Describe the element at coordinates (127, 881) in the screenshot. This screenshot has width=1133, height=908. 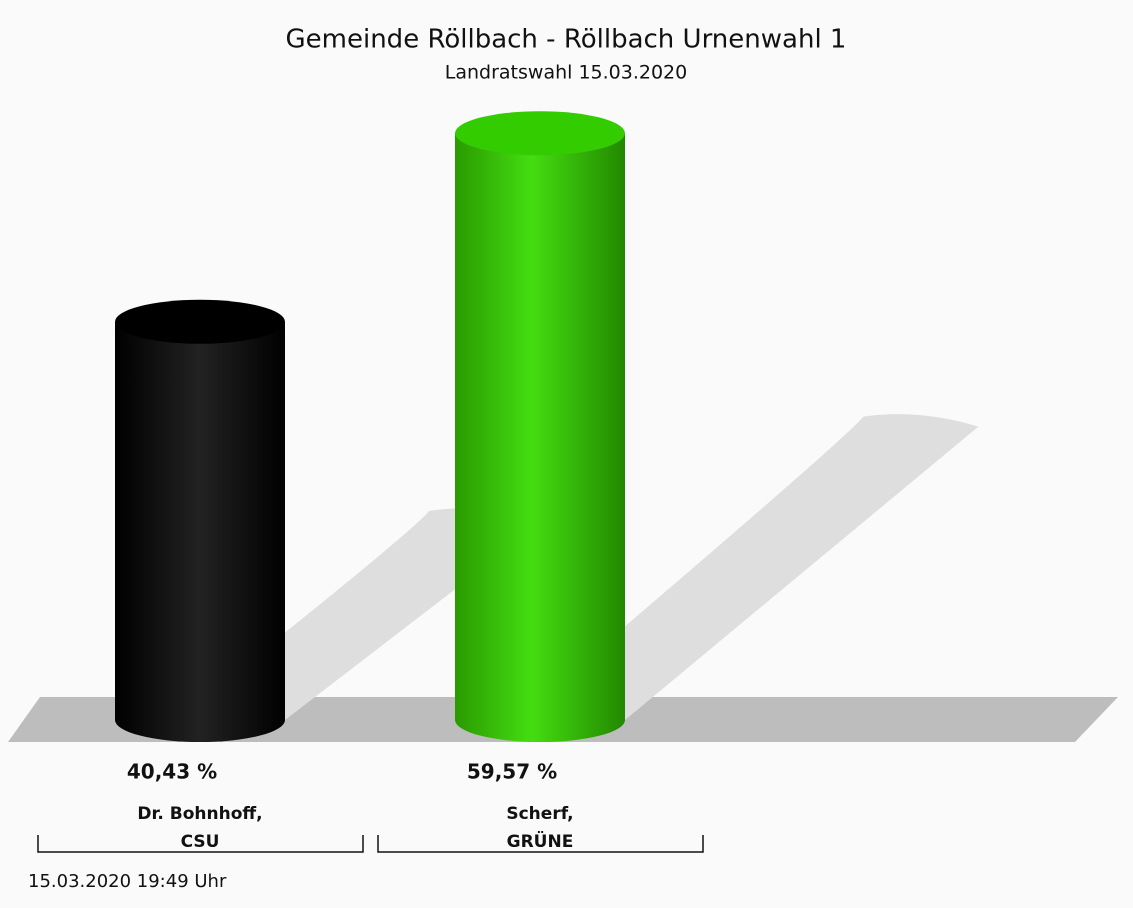
I see `footnote: 15.03.2020 19:49 Uhr` at that location.